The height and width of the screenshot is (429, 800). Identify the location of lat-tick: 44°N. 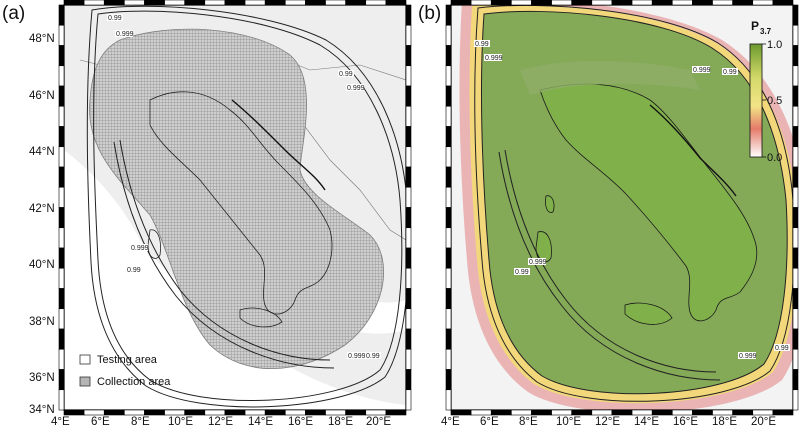
(42, 152).